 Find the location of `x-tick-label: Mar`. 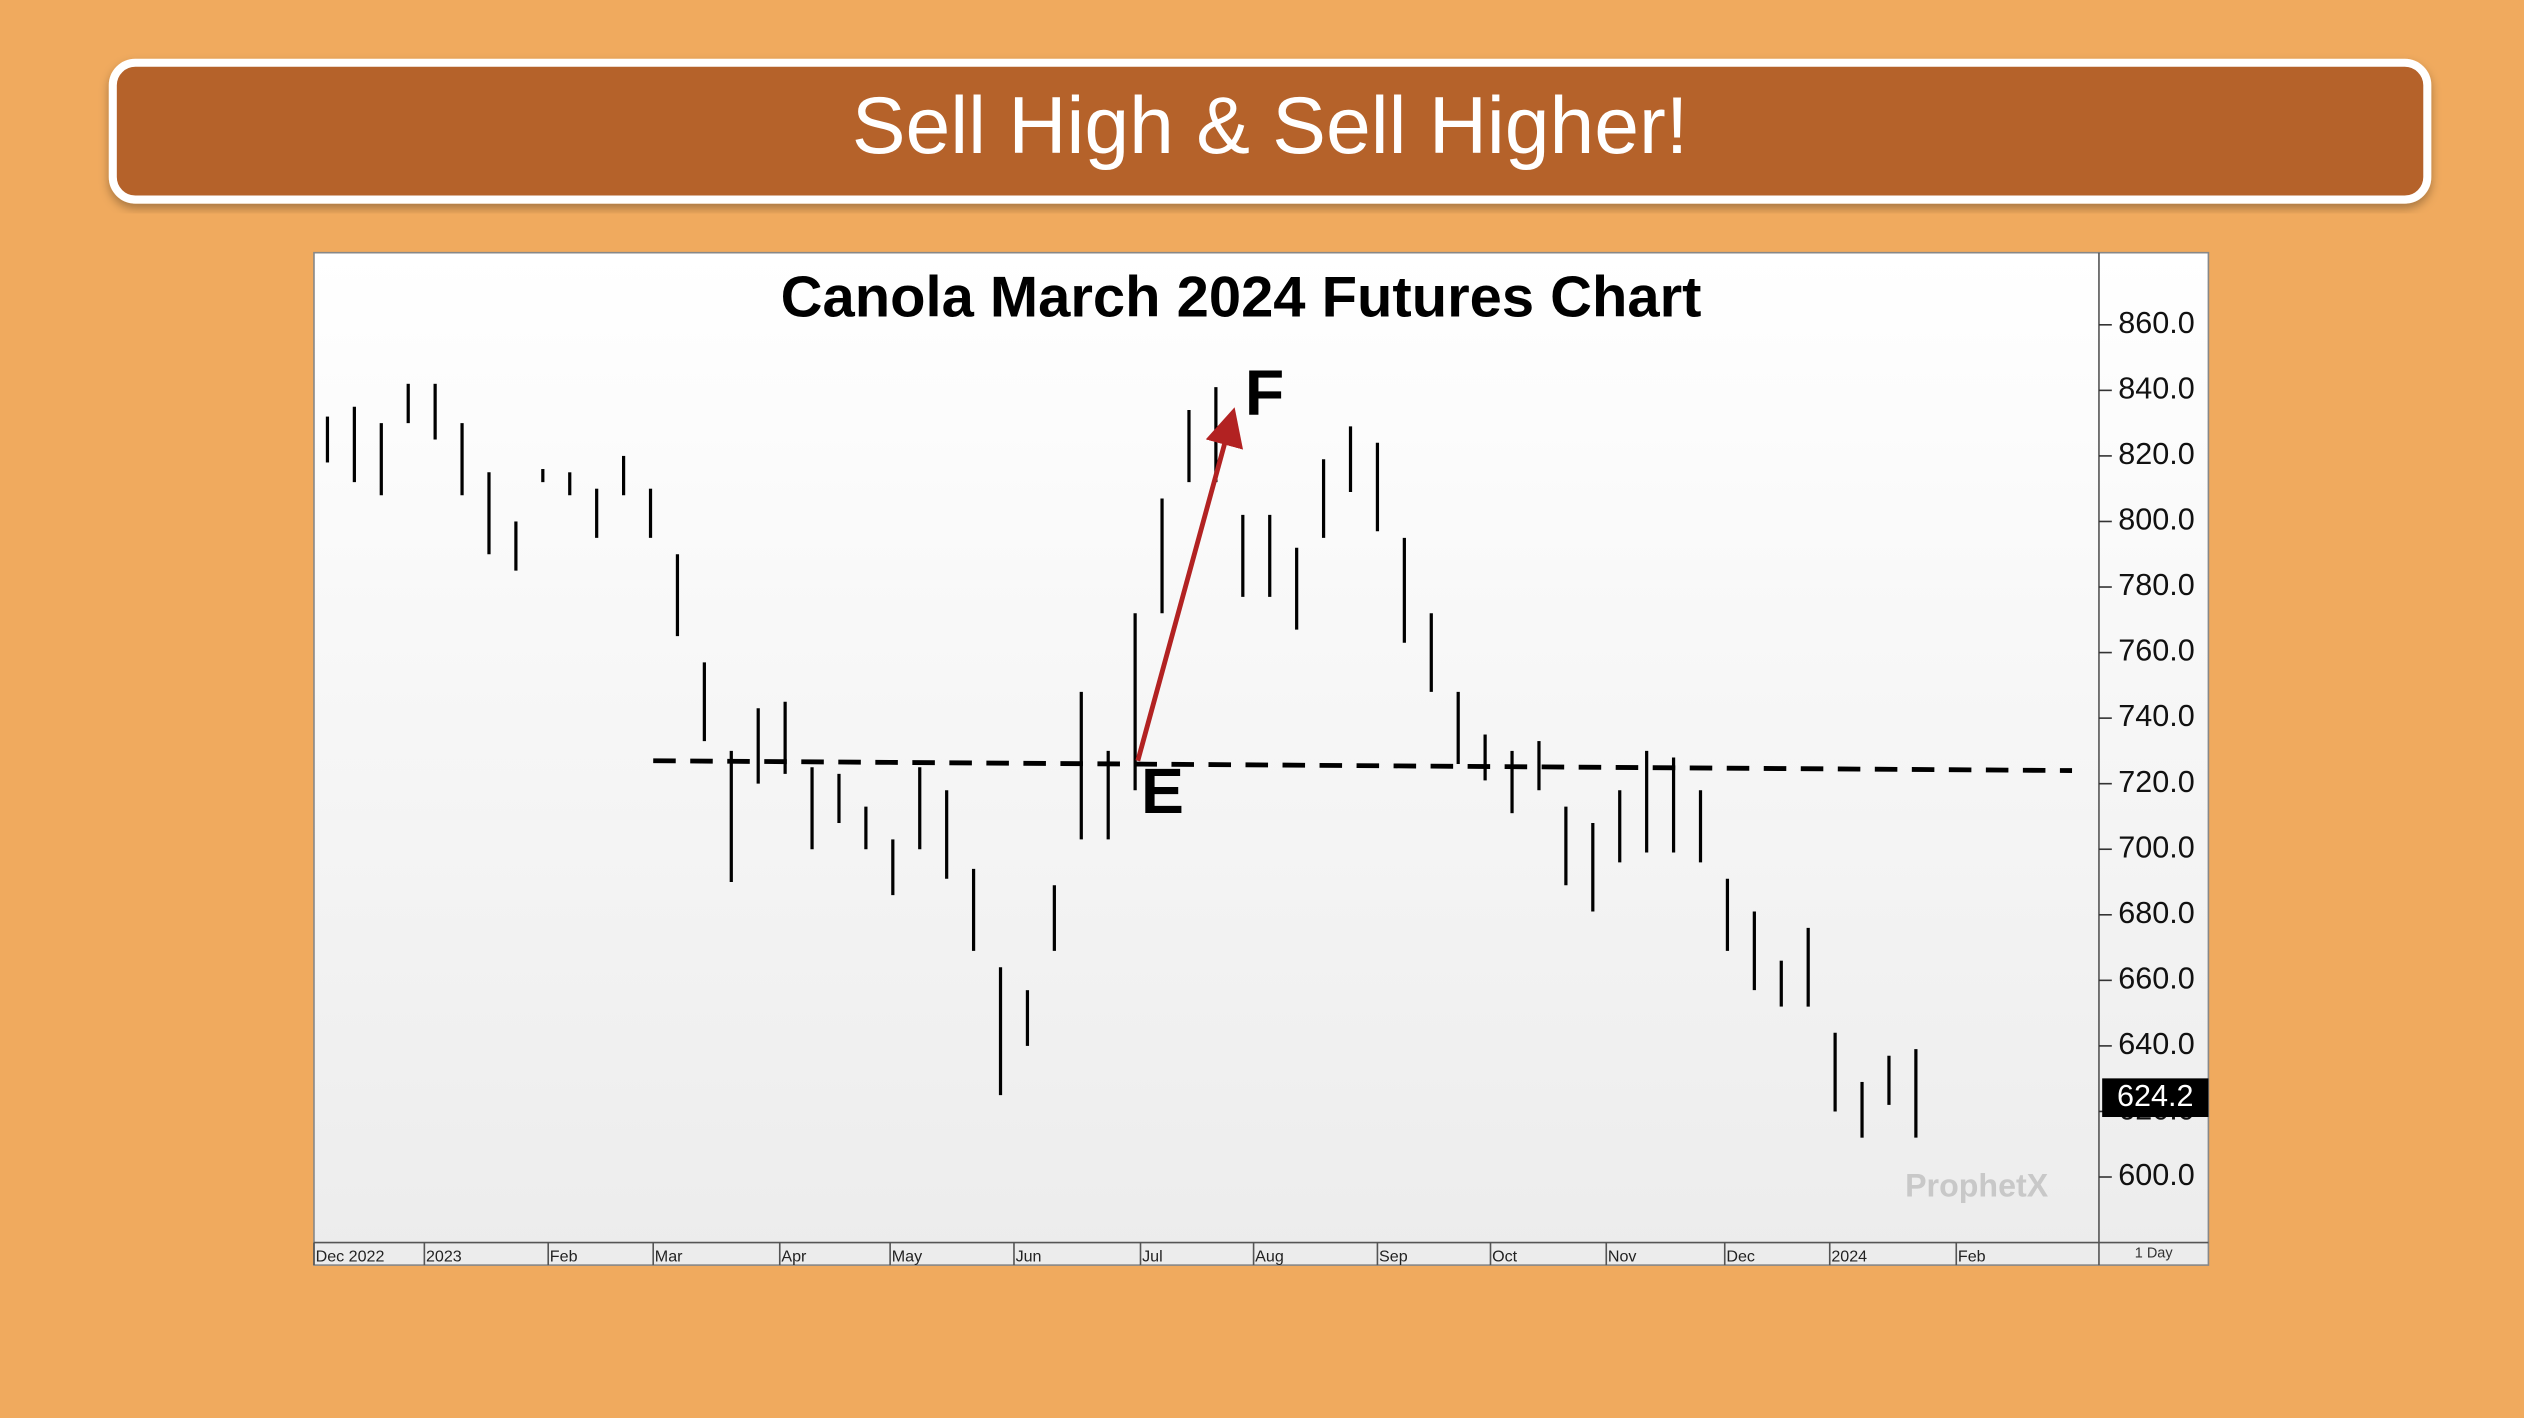

x-tick-label: Mar is located at coordinates (669, 1256).